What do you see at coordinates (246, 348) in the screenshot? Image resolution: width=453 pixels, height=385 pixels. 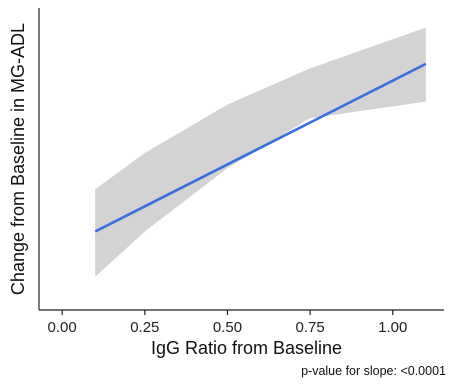 I see `x-axis-title: IgG Ratio from Baseline` at bounding box center [246, 348].